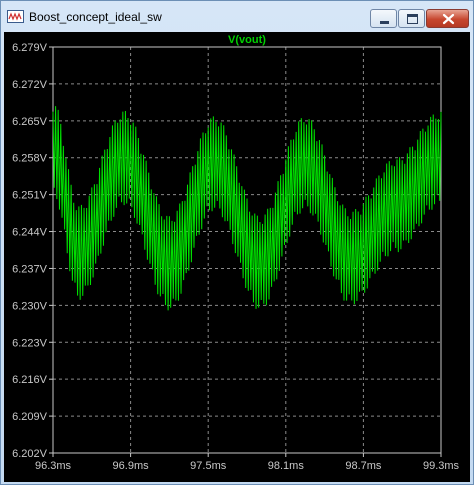  I want to click on maximize-button, so click(411, 18).